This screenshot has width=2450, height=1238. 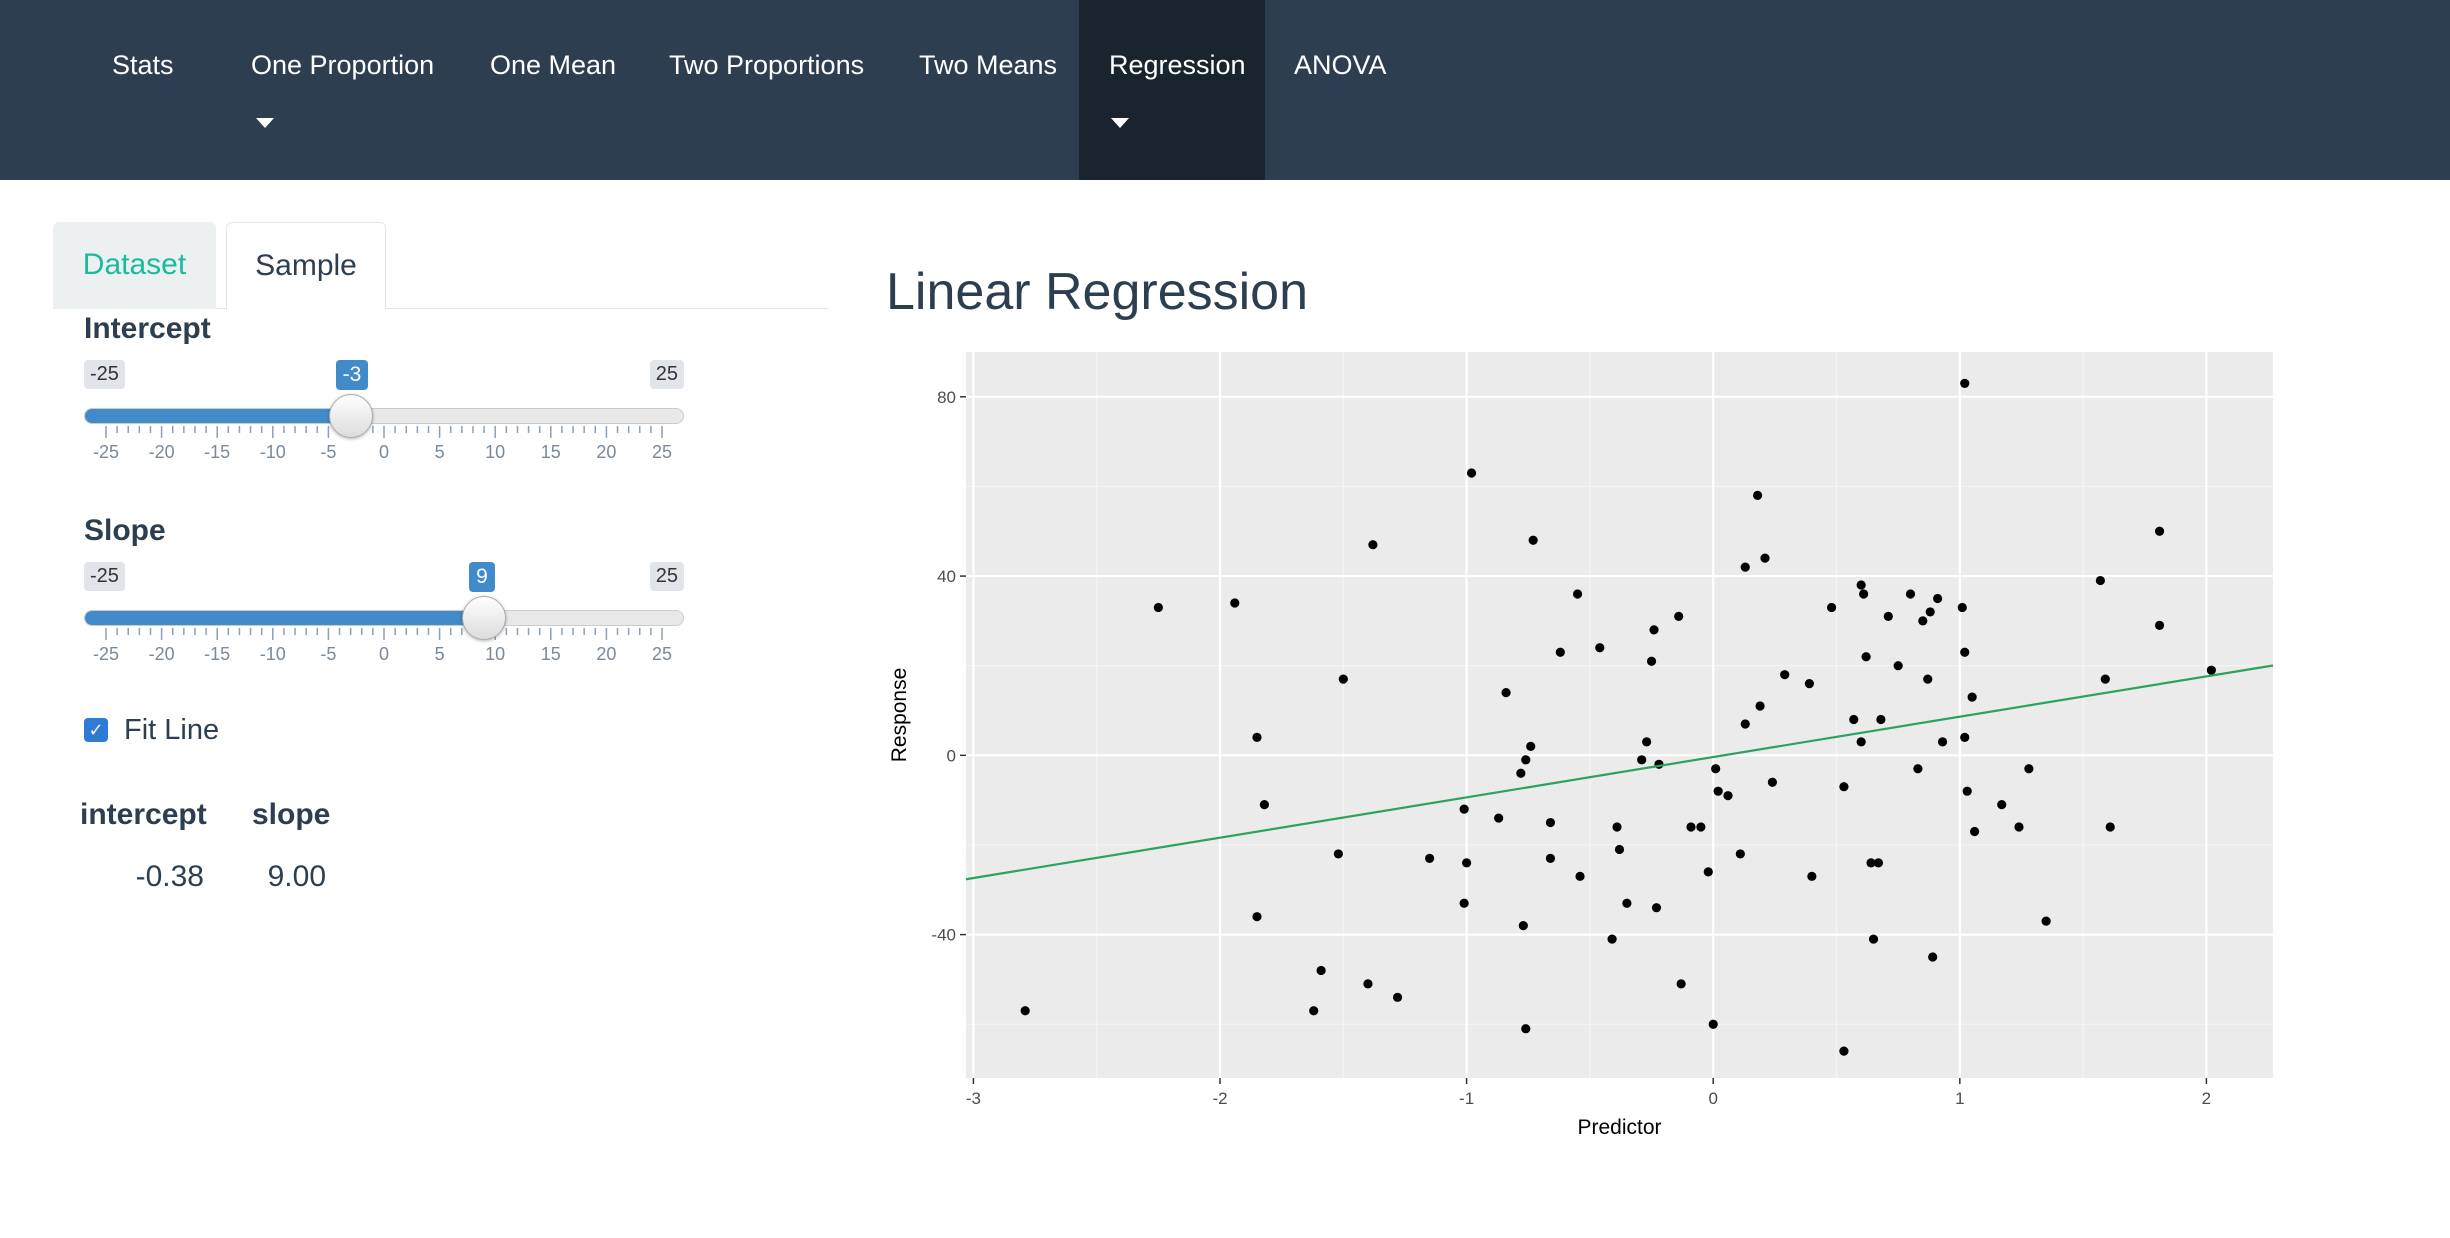 What do you see at coordinates (161, 654) in the screenshot?
I see `slider-tick-label: -20` at bounding box center [161, 654].